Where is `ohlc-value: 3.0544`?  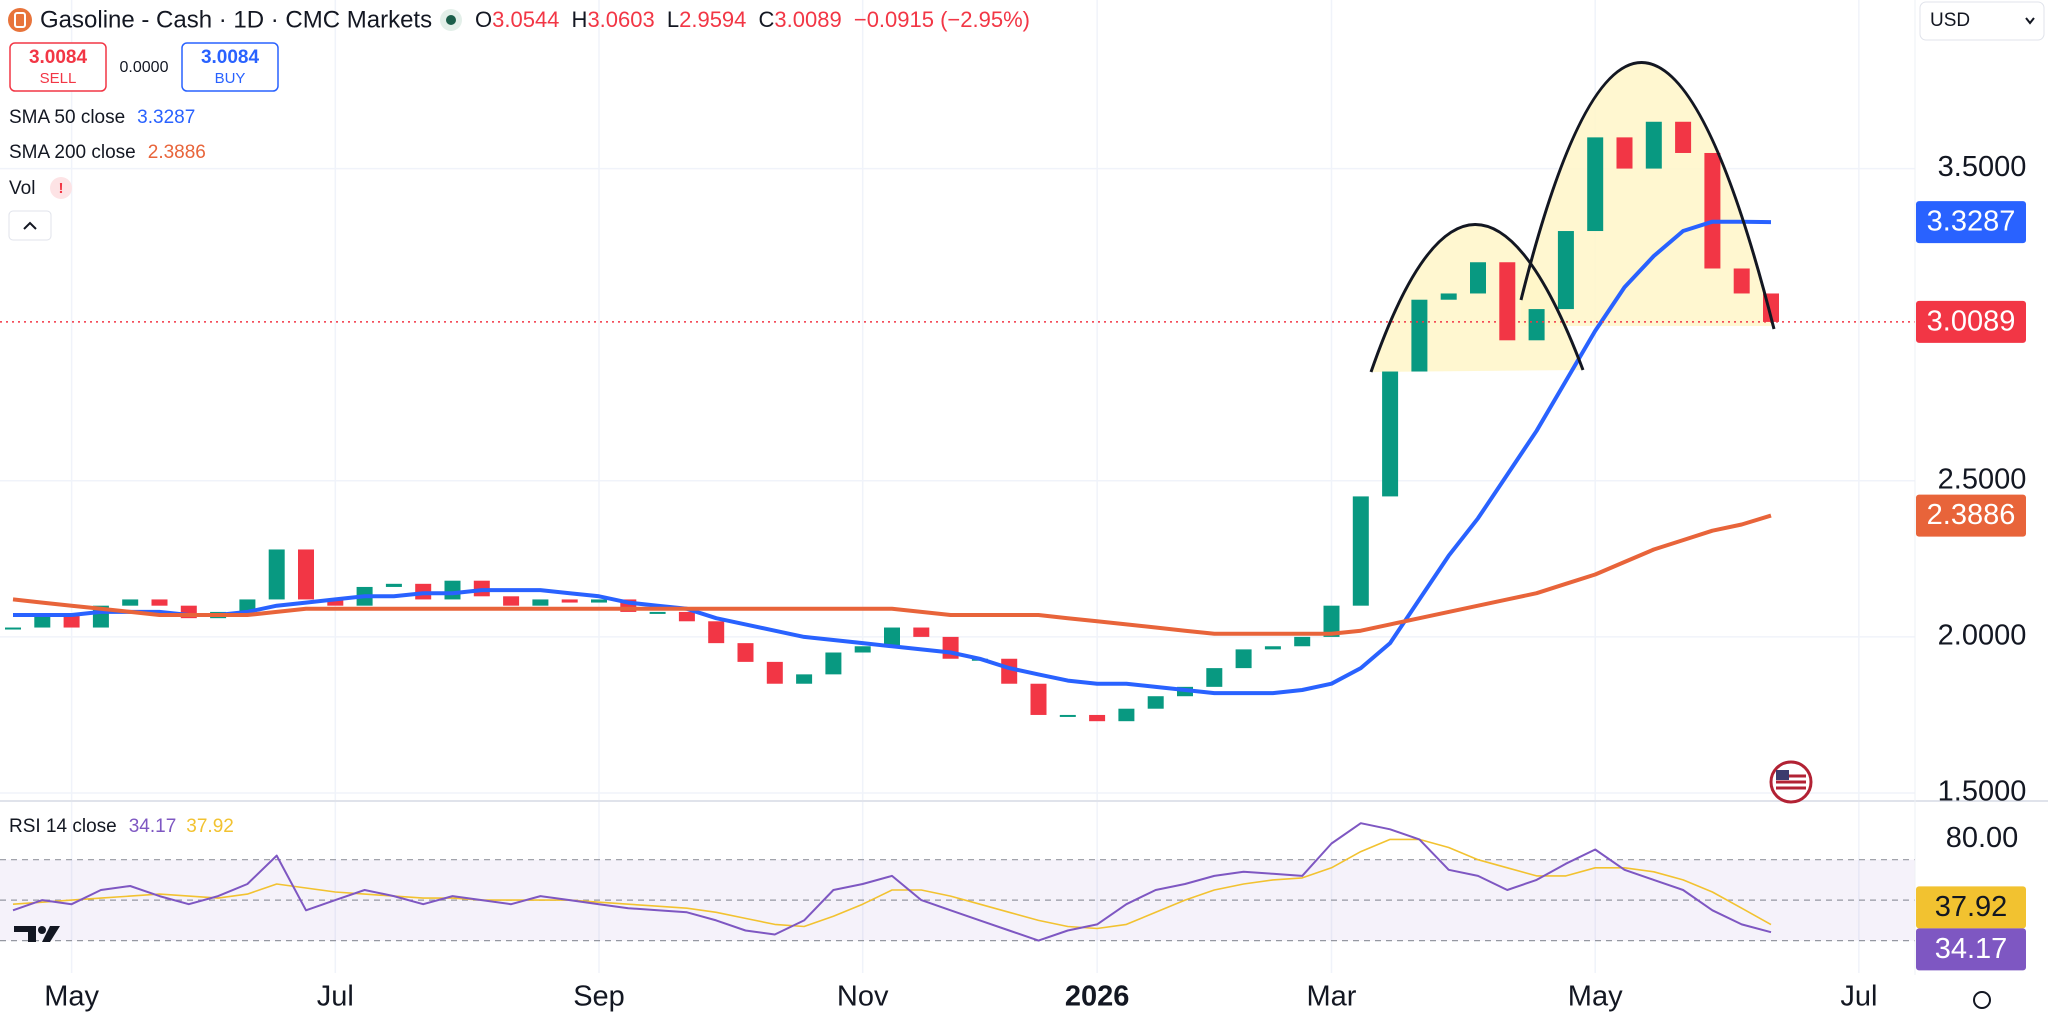
ohlc-value: 3.0544 is located at coordinates (525, 19).